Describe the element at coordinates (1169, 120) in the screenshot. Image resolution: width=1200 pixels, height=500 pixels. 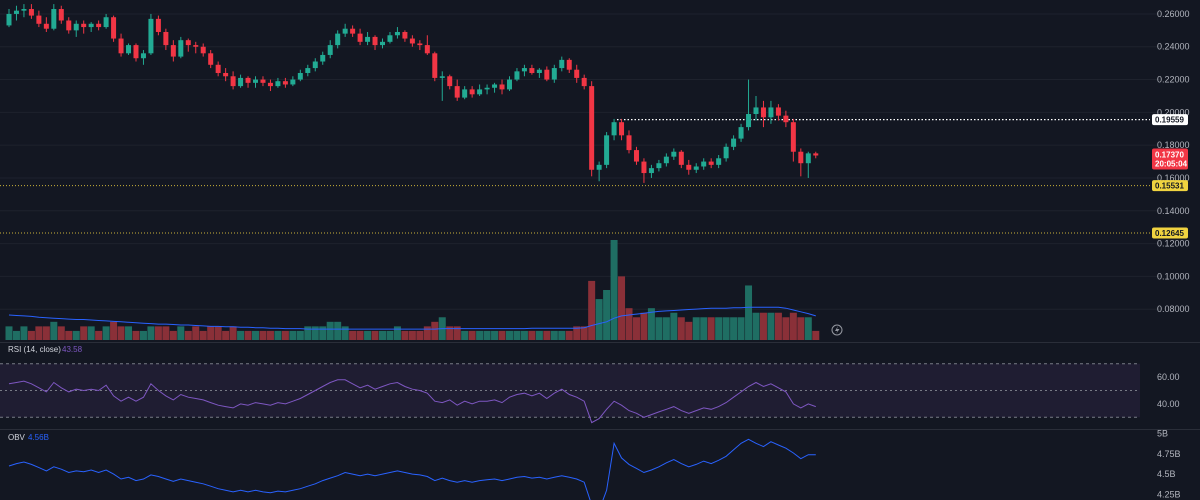
I see `resistance-price-label: 0.19559` at that location.